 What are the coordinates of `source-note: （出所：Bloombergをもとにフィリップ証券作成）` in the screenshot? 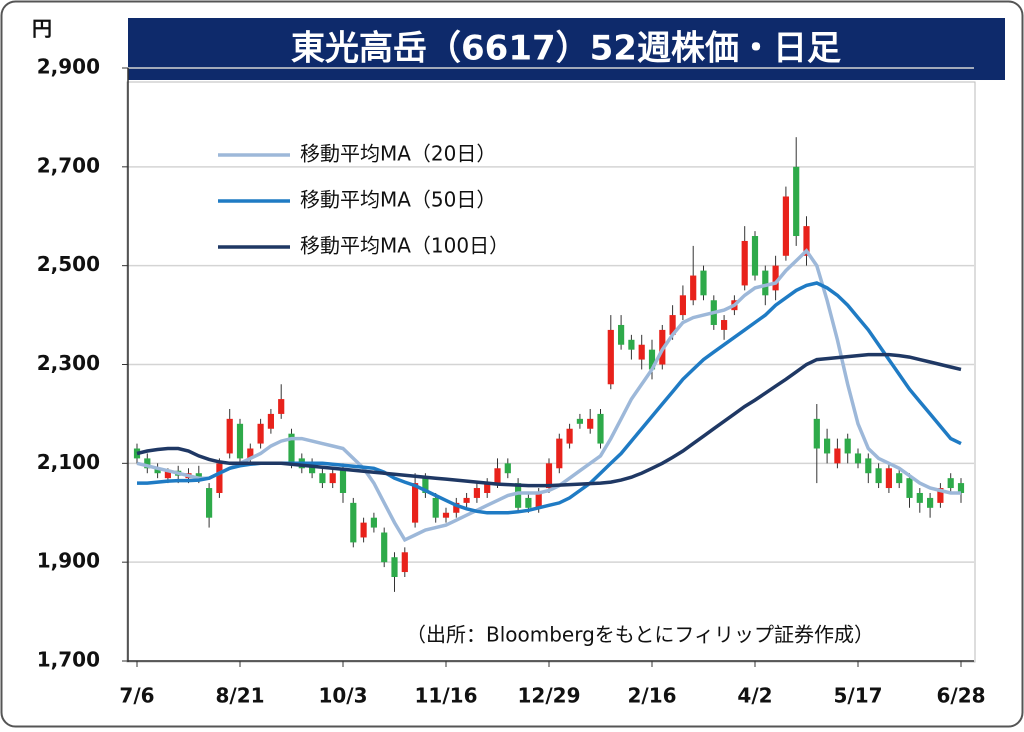 It's located at (640, 635).